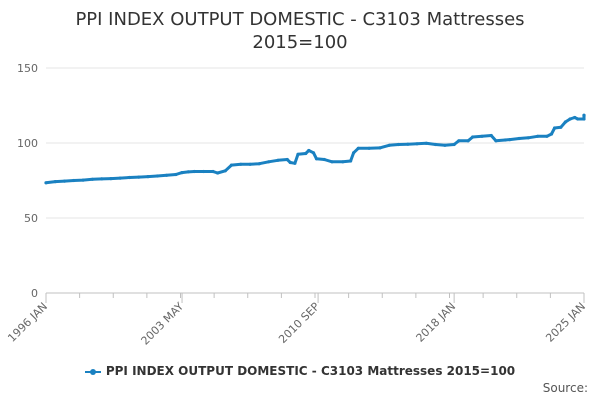  I want to click on x-tick-label: 2010 SEP, so click(299, 323).